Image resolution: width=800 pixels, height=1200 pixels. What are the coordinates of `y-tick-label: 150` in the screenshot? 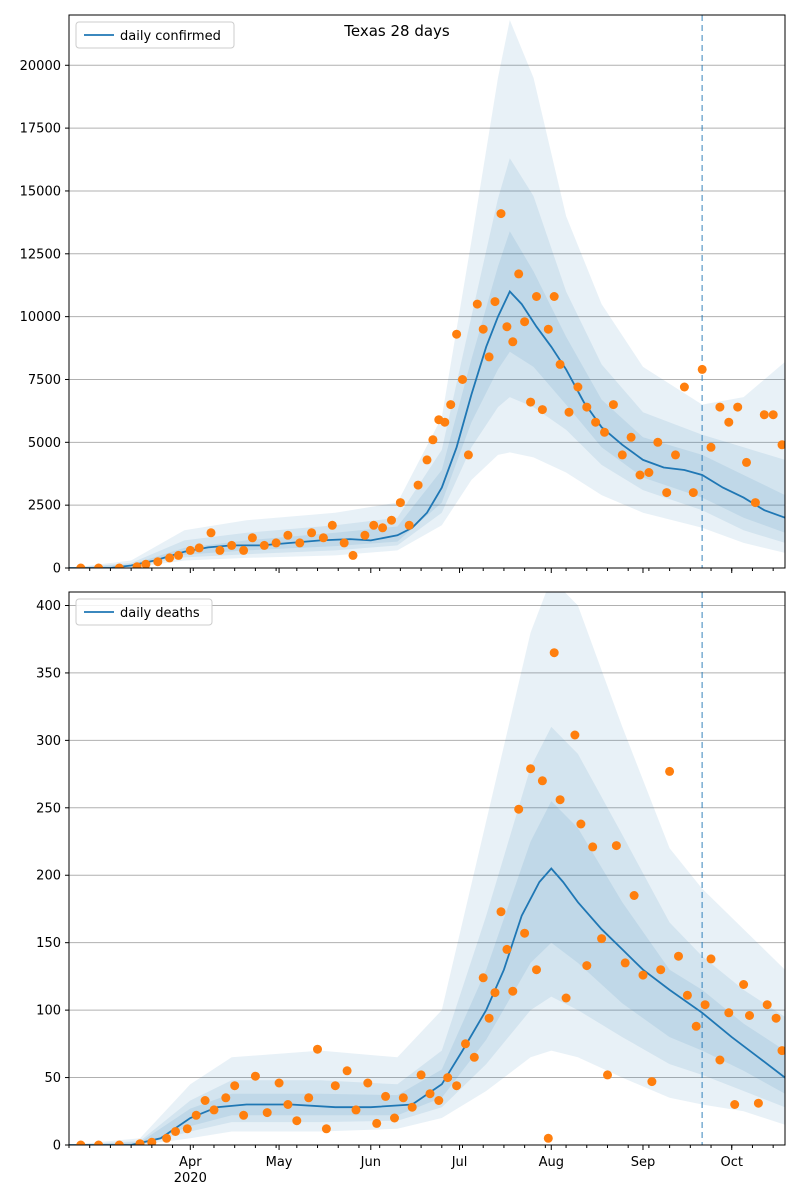 It's located at (48, 943).